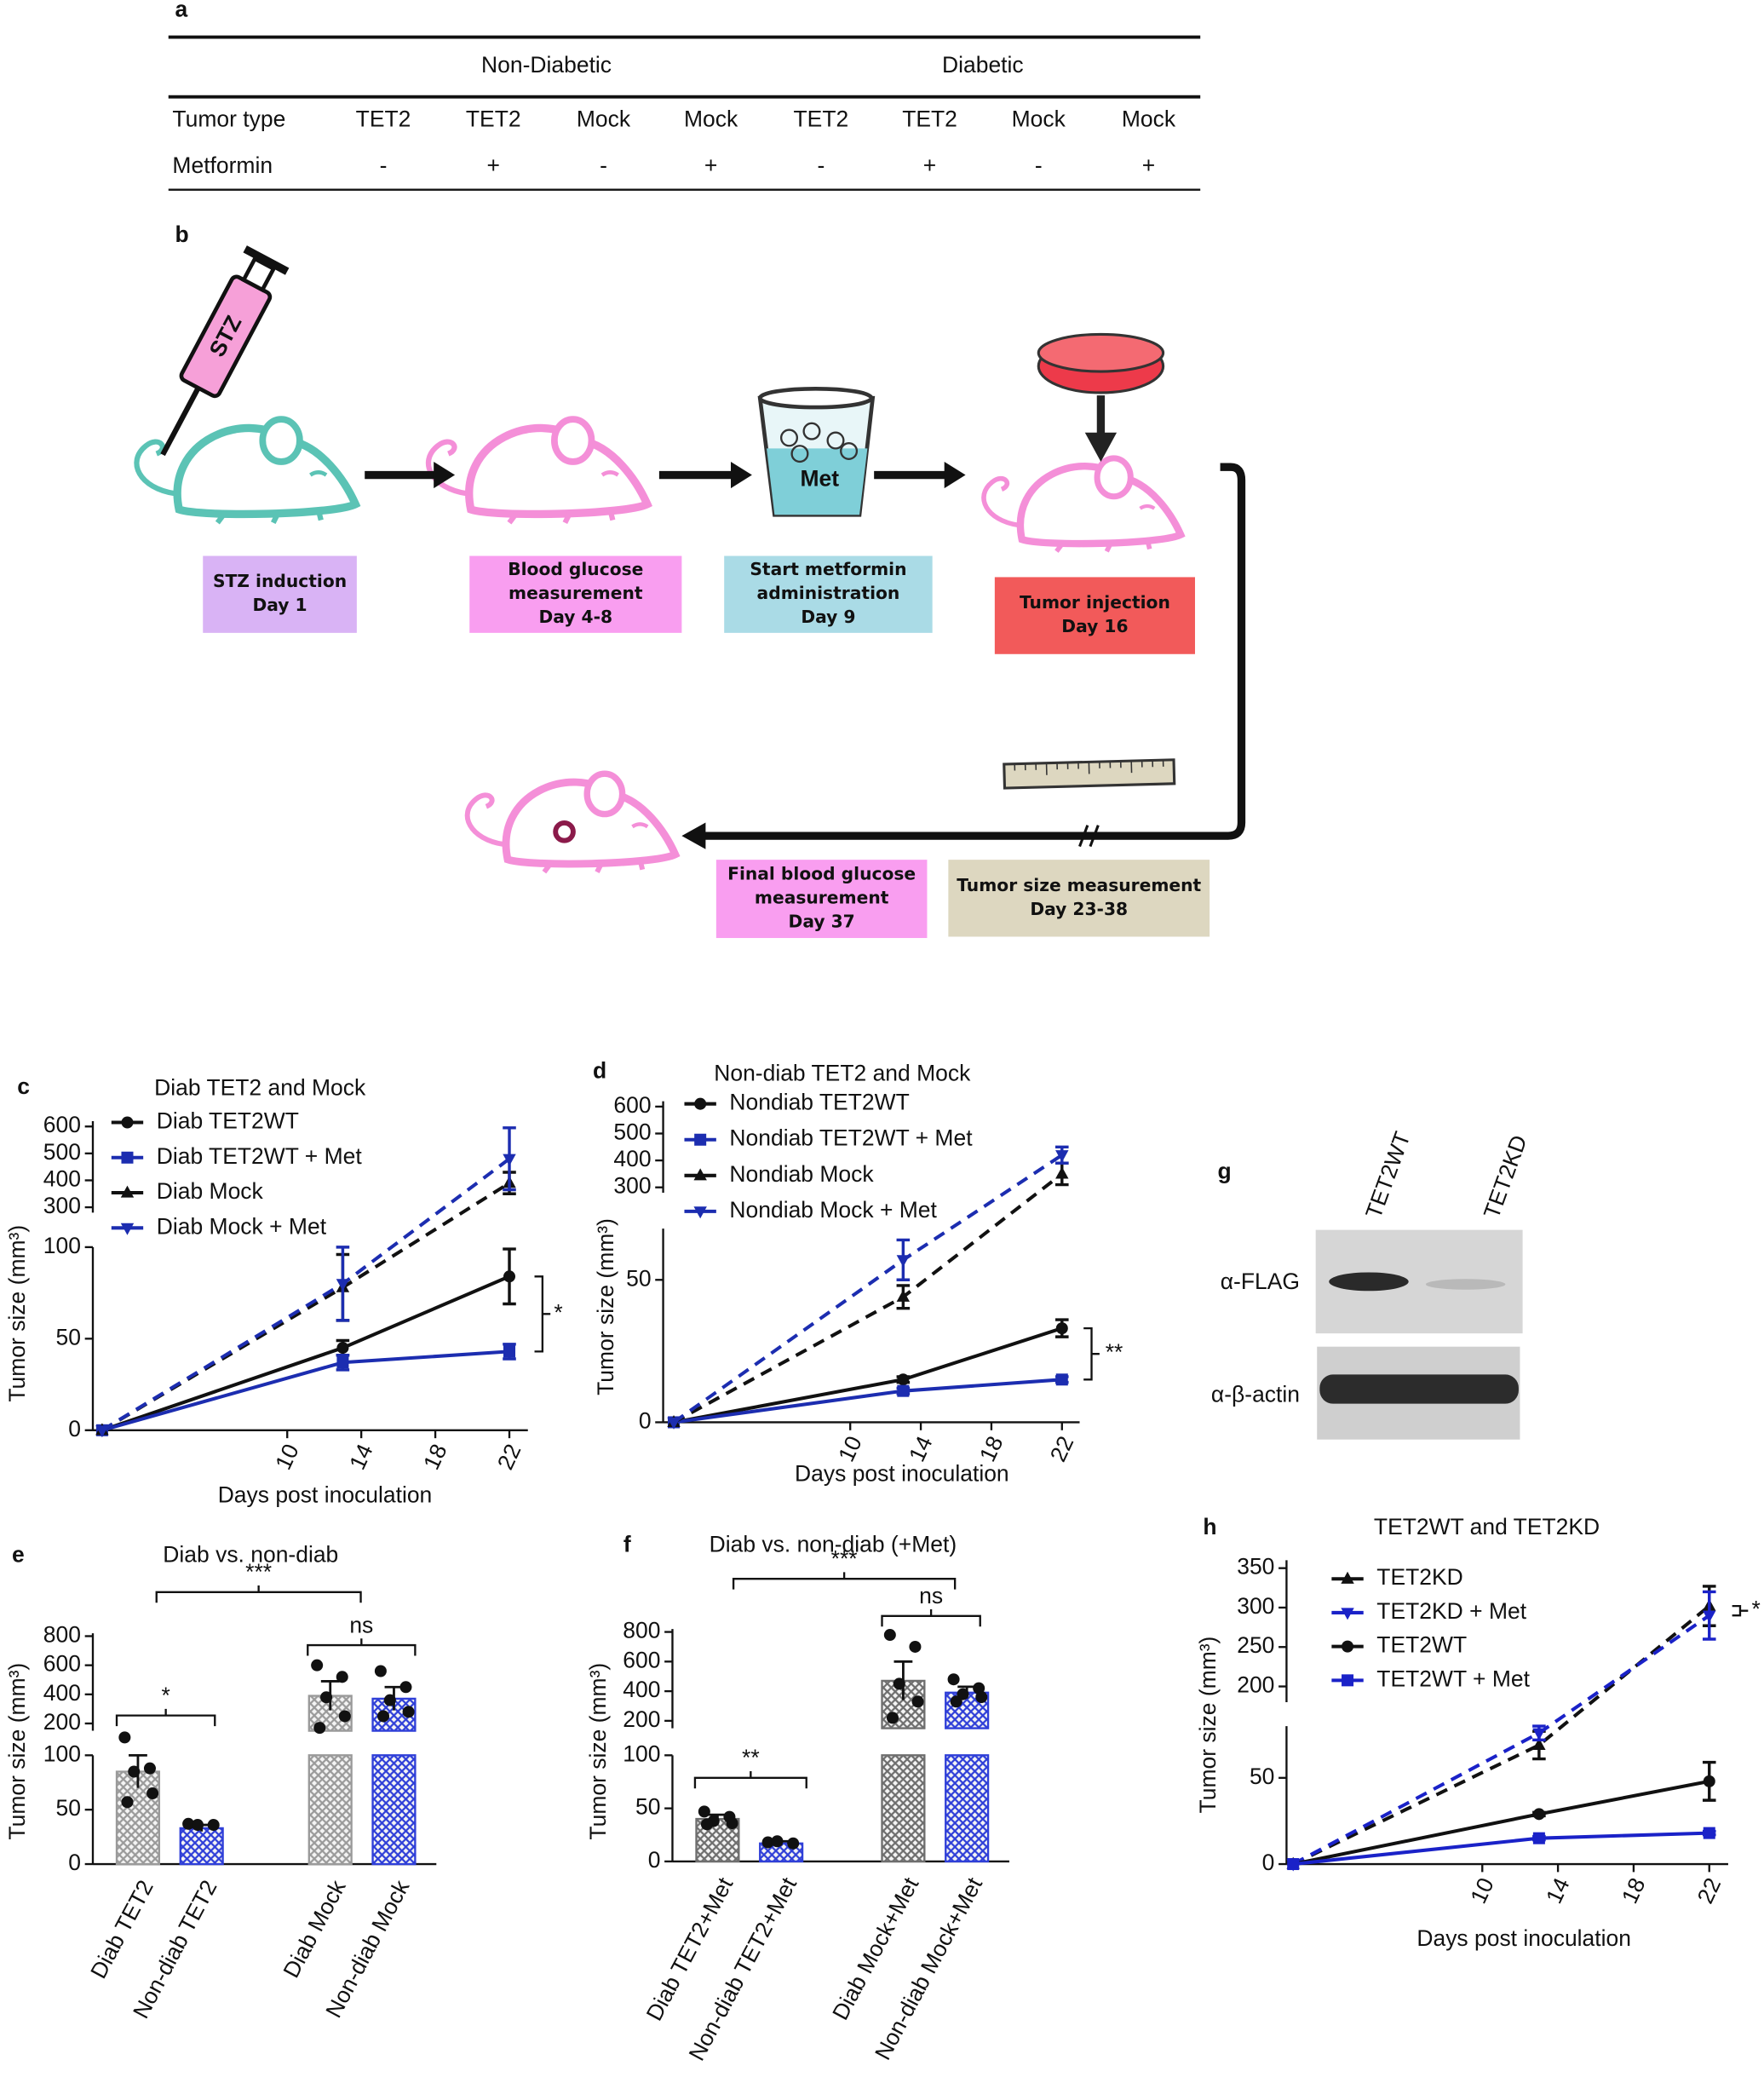 The height and width of the screenshot is (2083, 1764). Describe the element at coordinates (258, 1572) in the screenshot. I see `significance-label: ***` at that location.